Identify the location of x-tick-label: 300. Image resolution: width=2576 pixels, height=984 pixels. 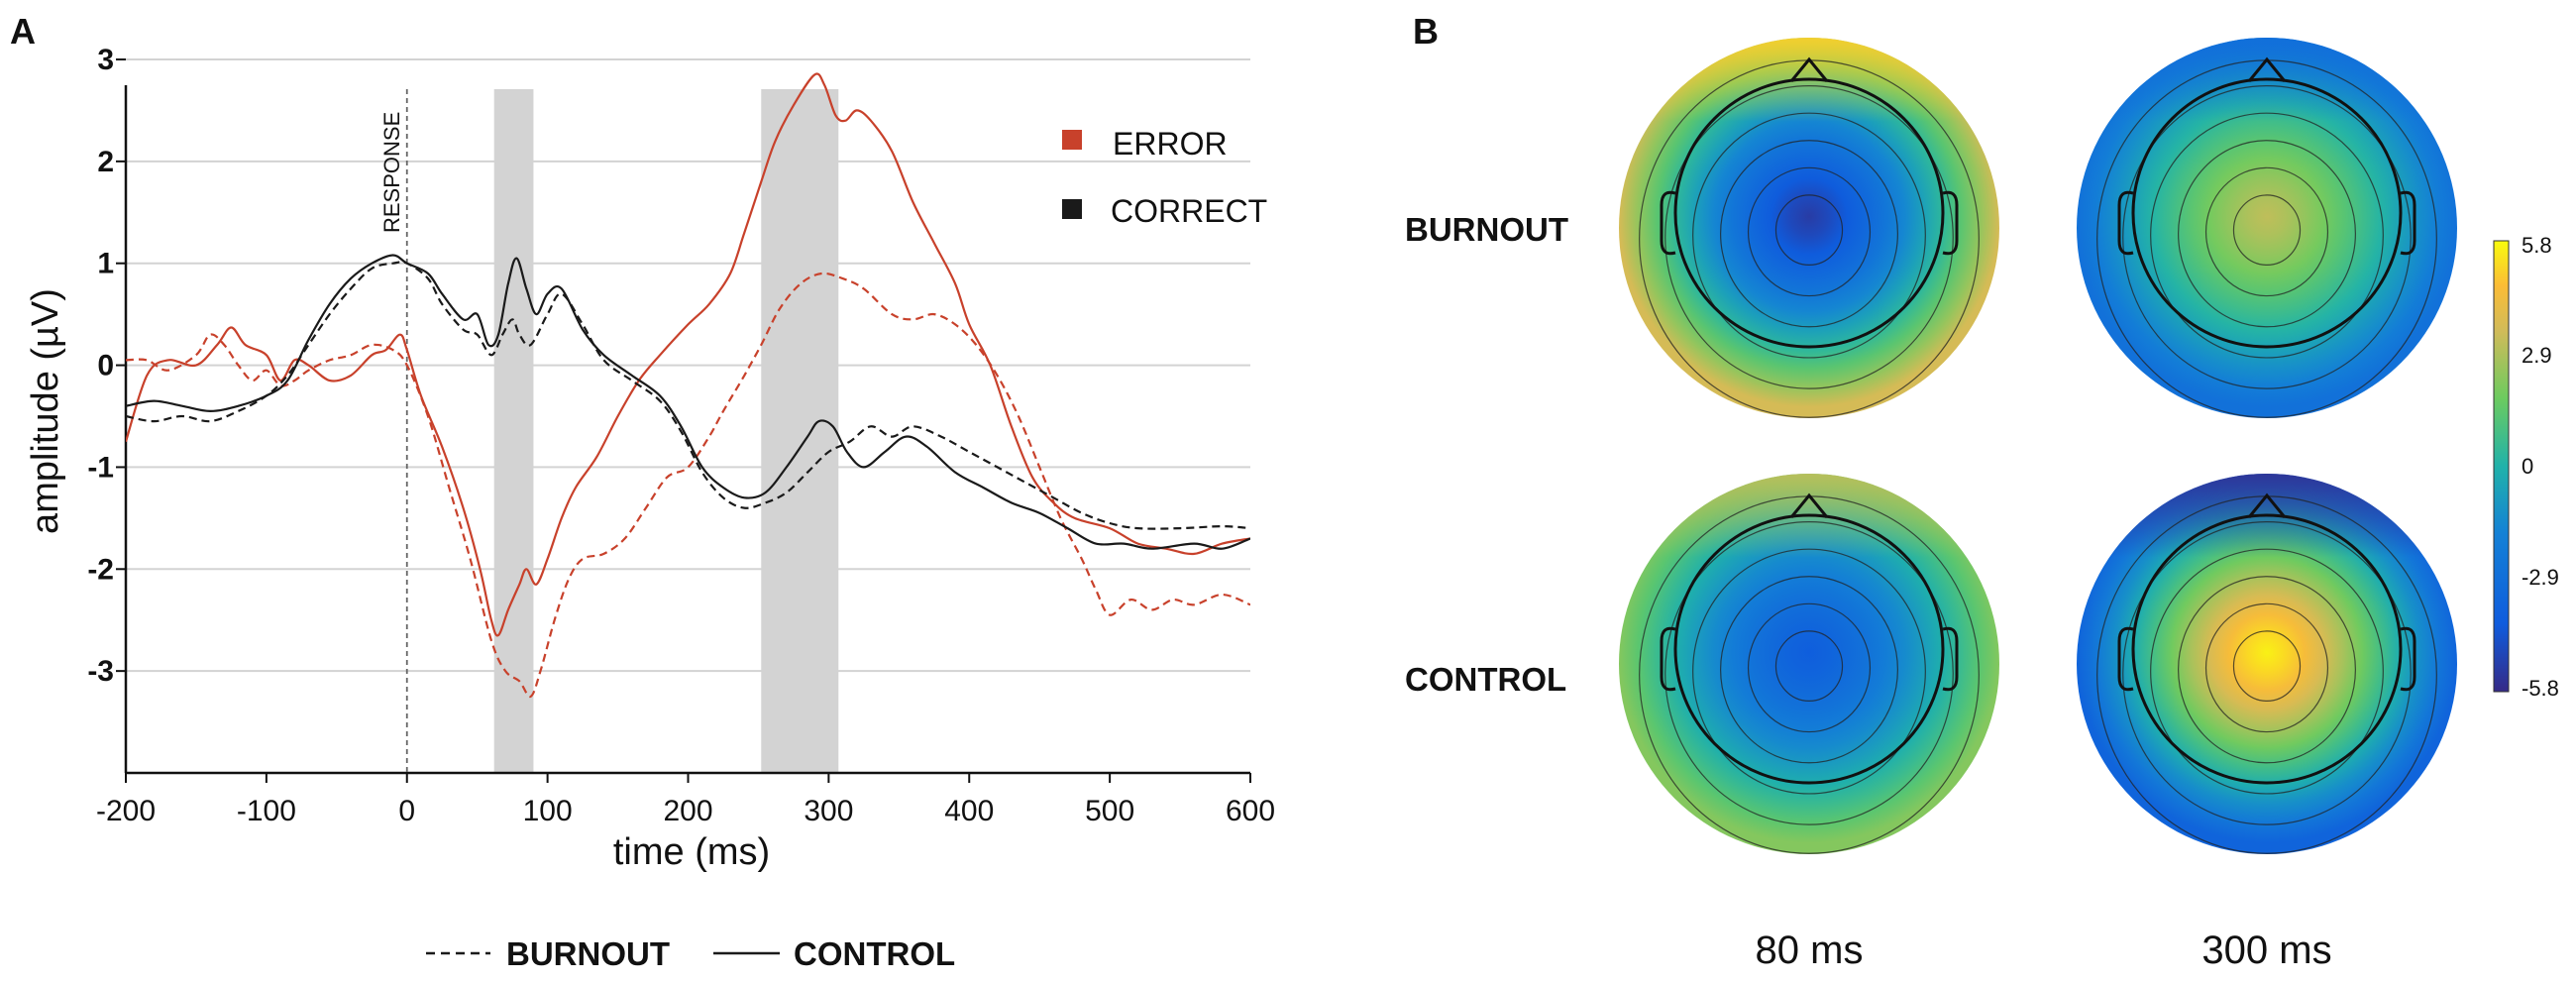
(829, 811).